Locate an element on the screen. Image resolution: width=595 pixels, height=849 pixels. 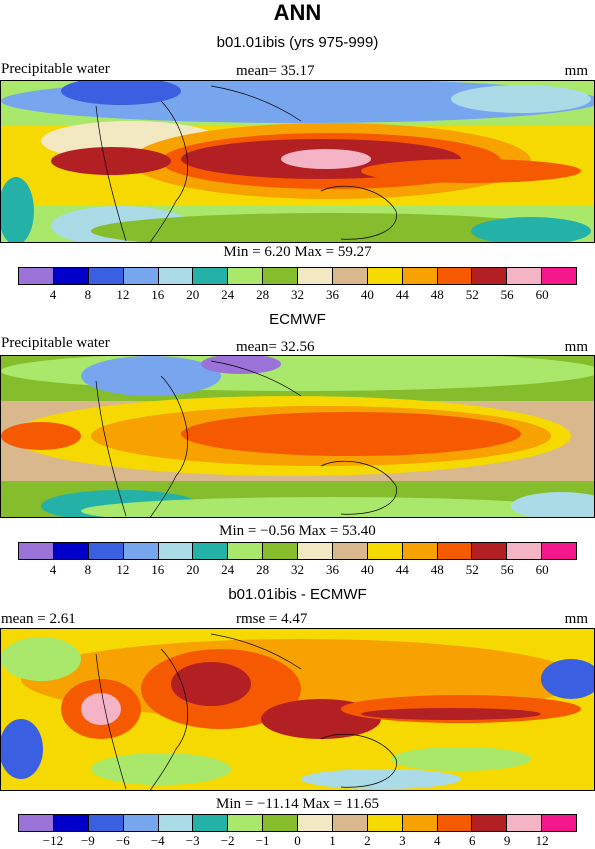
panel-2-min-max: Min = −0.56 Max = 53.40 is located at coordinates (297, 531).